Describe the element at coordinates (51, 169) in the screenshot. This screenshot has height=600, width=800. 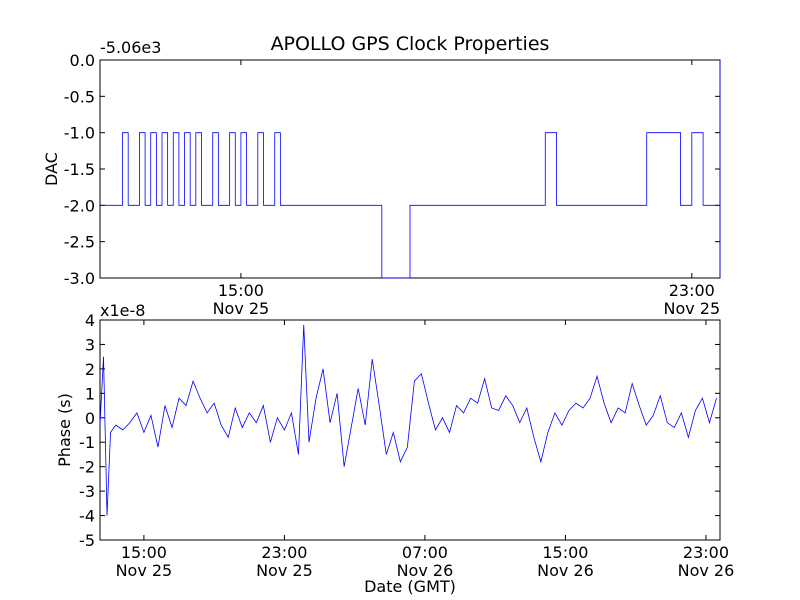
I see `dac-ylabel: DAC` at that location.